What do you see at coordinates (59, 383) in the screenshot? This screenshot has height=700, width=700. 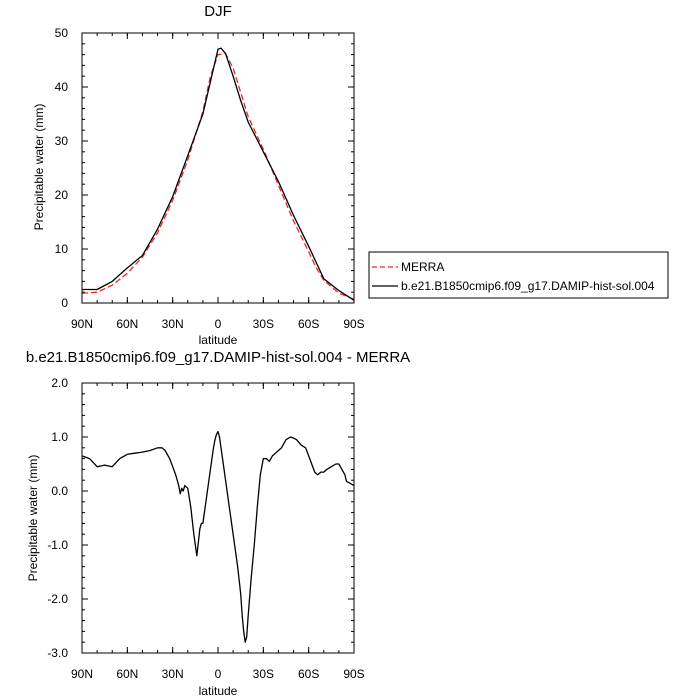 I see `bottom-y-tick-label: 2.0` at bounding box center [59, 383].